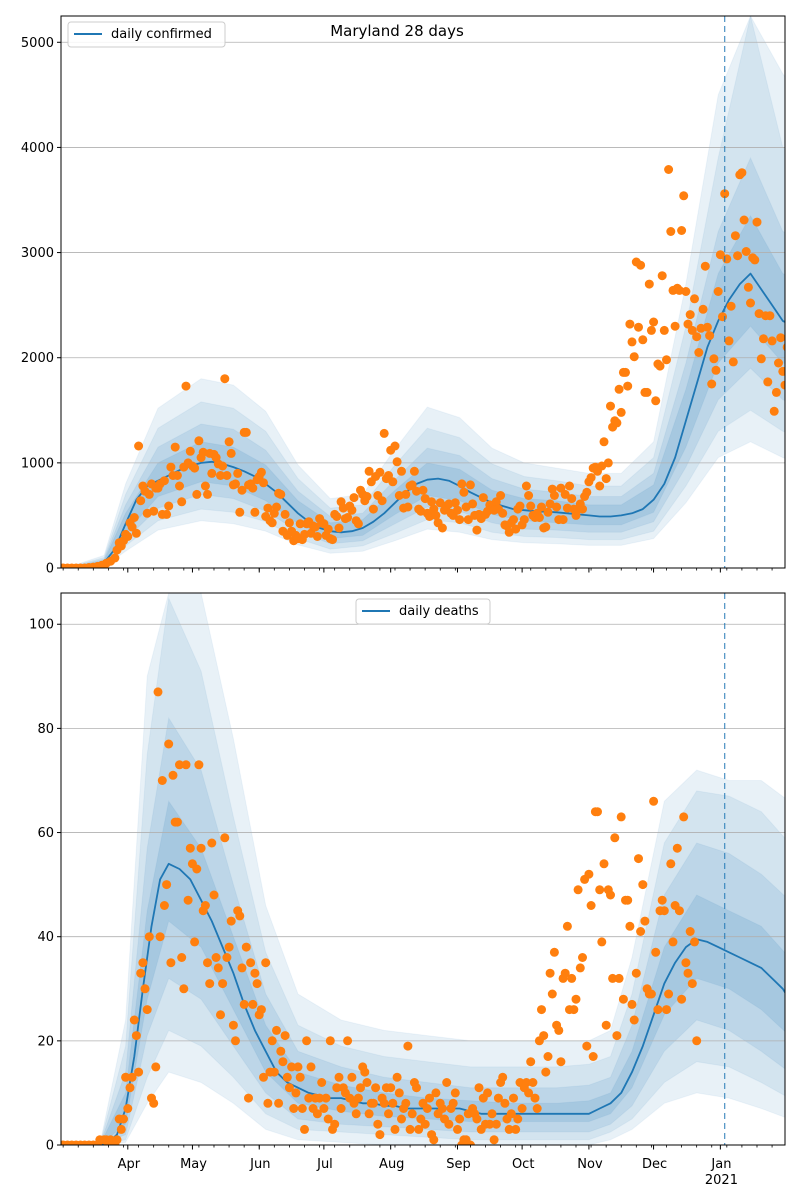 This screenshot has width=800, height=1200. I want to click on deaths-ytick-label: 0, so click(50, 1146).